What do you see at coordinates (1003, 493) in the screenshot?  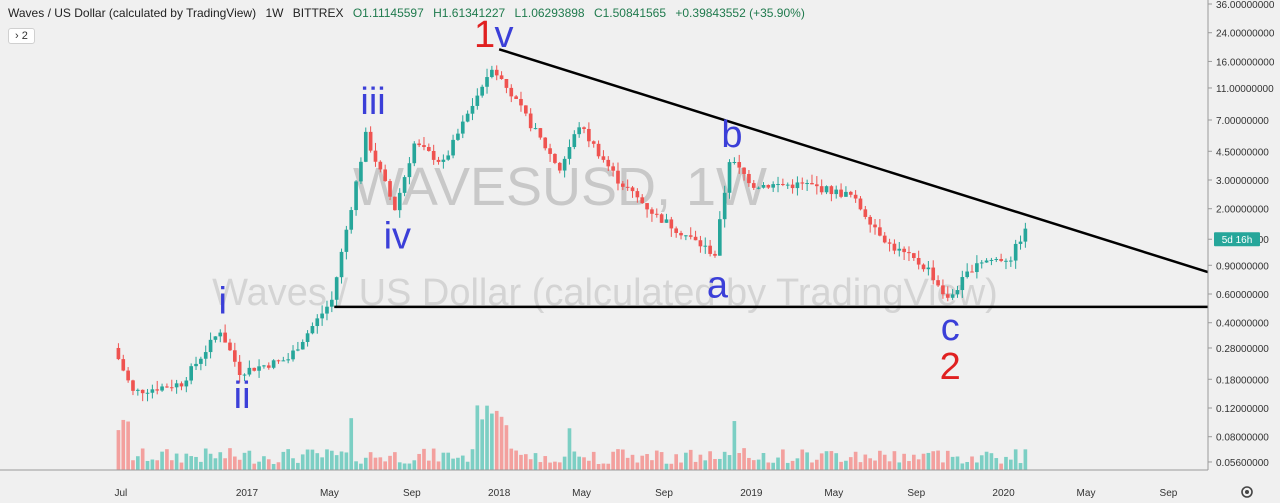 I see `x-tick-label: 2020` at bounding box center [1003, 493].